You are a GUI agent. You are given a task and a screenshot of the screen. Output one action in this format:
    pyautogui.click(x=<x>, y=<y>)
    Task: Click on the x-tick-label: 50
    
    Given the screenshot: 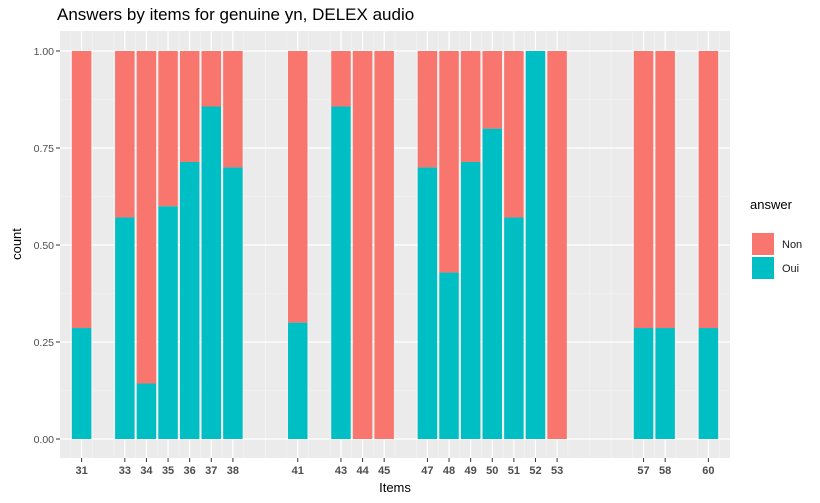 What is the action you would take?
    pyautogui.click(x=492, y=471)
    